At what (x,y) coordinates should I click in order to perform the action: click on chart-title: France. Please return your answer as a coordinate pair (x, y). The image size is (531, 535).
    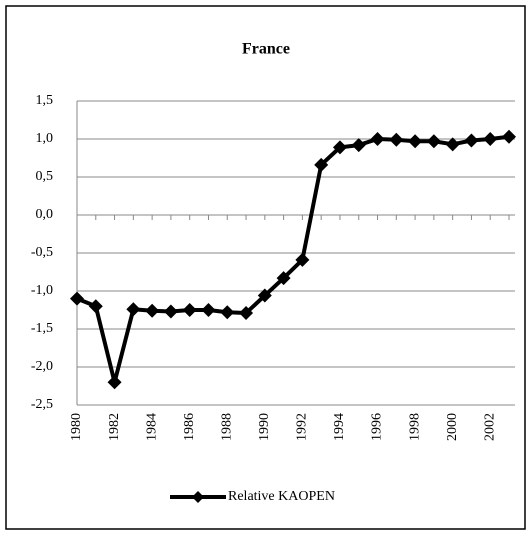
    Looking at the image, I should click on (266, 49).